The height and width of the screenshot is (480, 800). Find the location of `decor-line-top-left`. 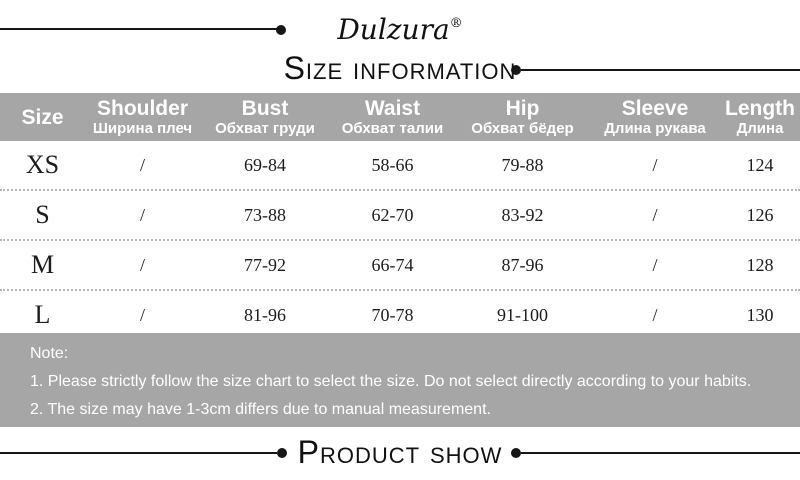

decor-line-top-left is located at coordinates (138, 29).